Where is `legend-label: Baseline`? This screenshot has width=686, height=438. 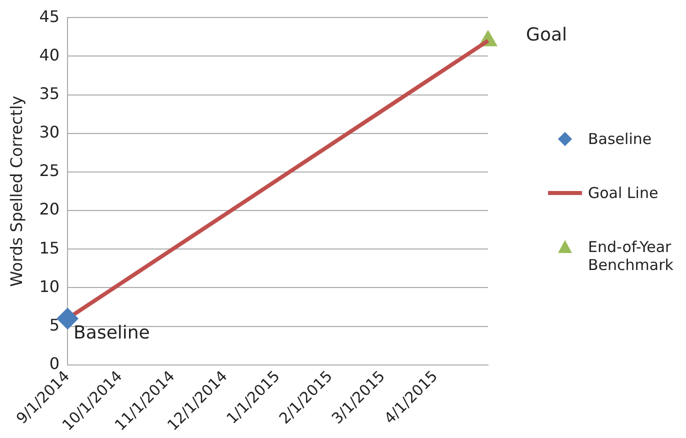
legend-label: Baseline is located at coordinates (620, 139).